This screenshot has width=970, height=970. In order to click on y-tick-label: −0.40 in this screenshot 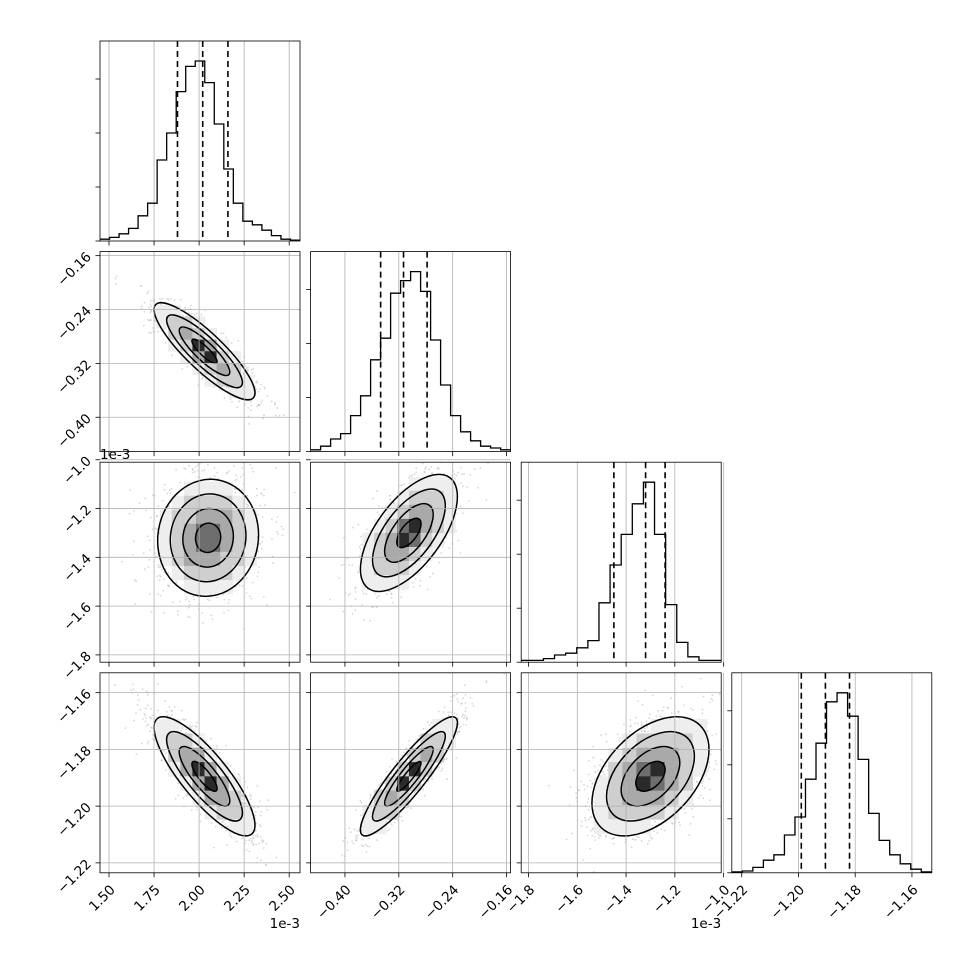, I will do `click(74, 431)`.